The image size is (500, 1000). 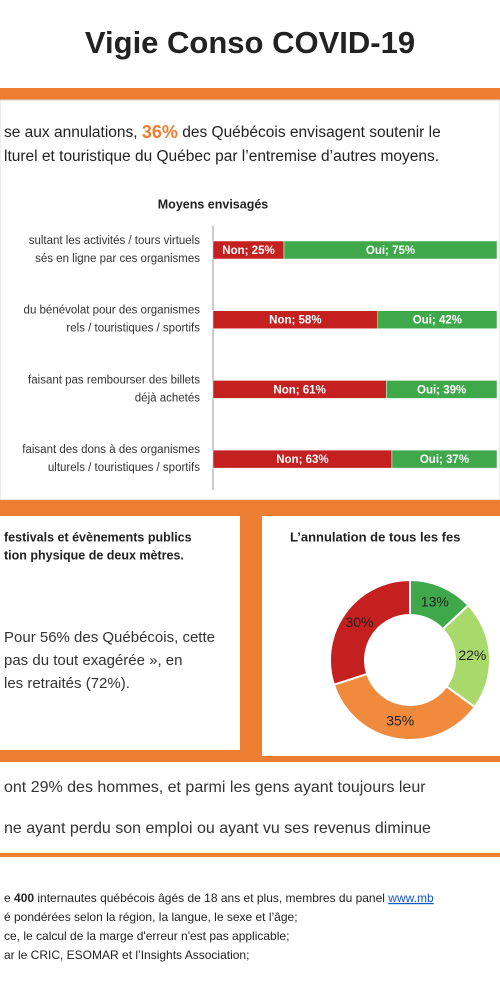 I want to click on category-label: ulturels / touristiques / sportifs, so click(x=124, y=468).